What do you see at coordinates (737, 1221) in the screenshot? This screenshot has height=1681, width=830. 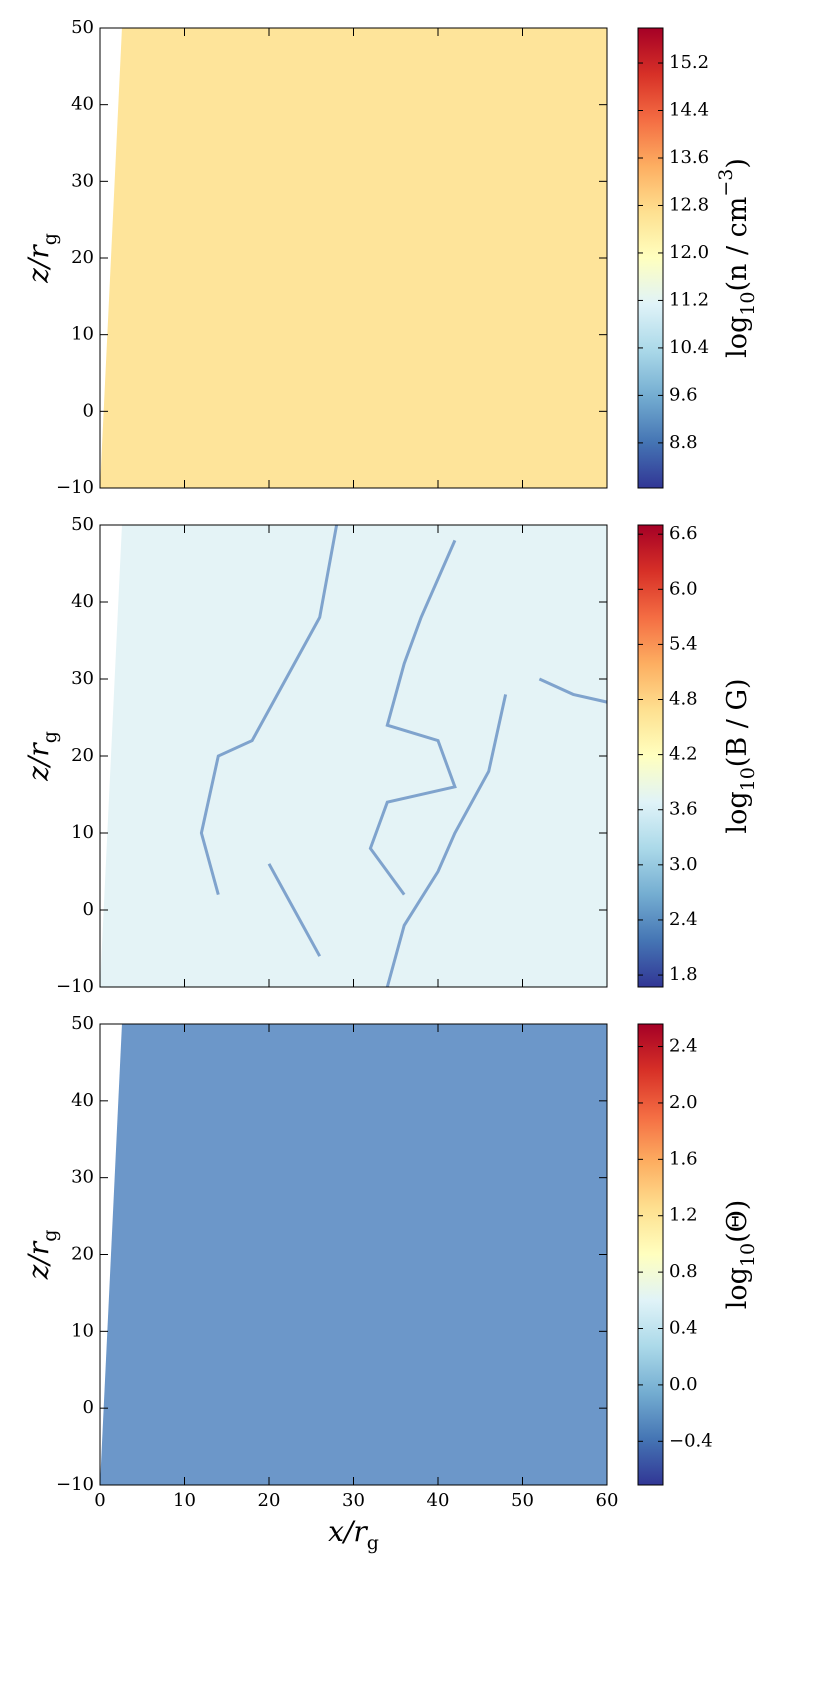 I see `label-part: (Θ)` at bounding box center [737, 1221].